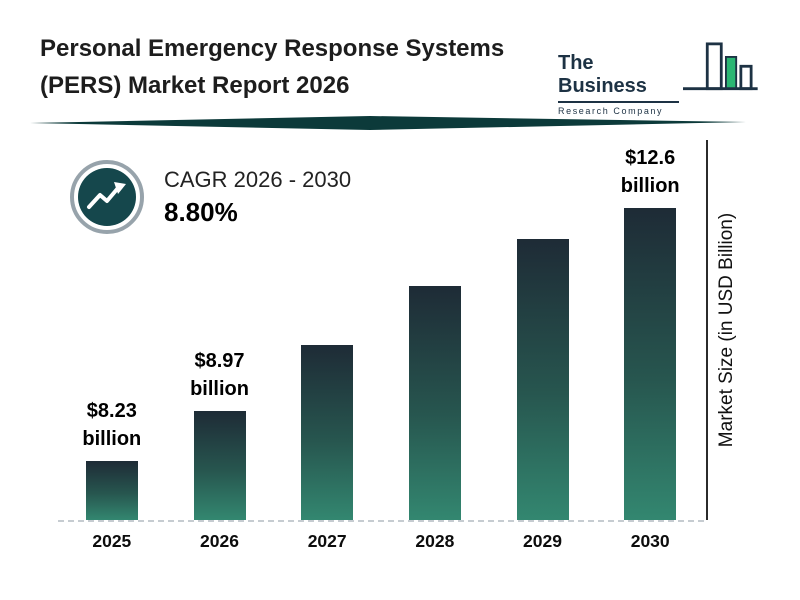 The height and width of the screenshot is (600, 800). I want to click on page-title-line1: Personal Emergency Response Systems, so click(272, 48).